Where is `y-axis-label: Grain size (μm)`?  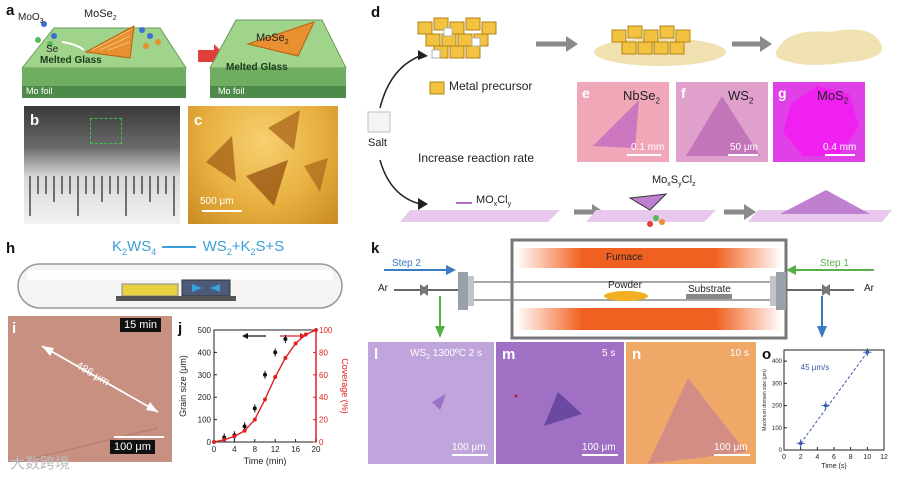 y-axis-label: Grain size (μm) is located at coordinates (183, 386).